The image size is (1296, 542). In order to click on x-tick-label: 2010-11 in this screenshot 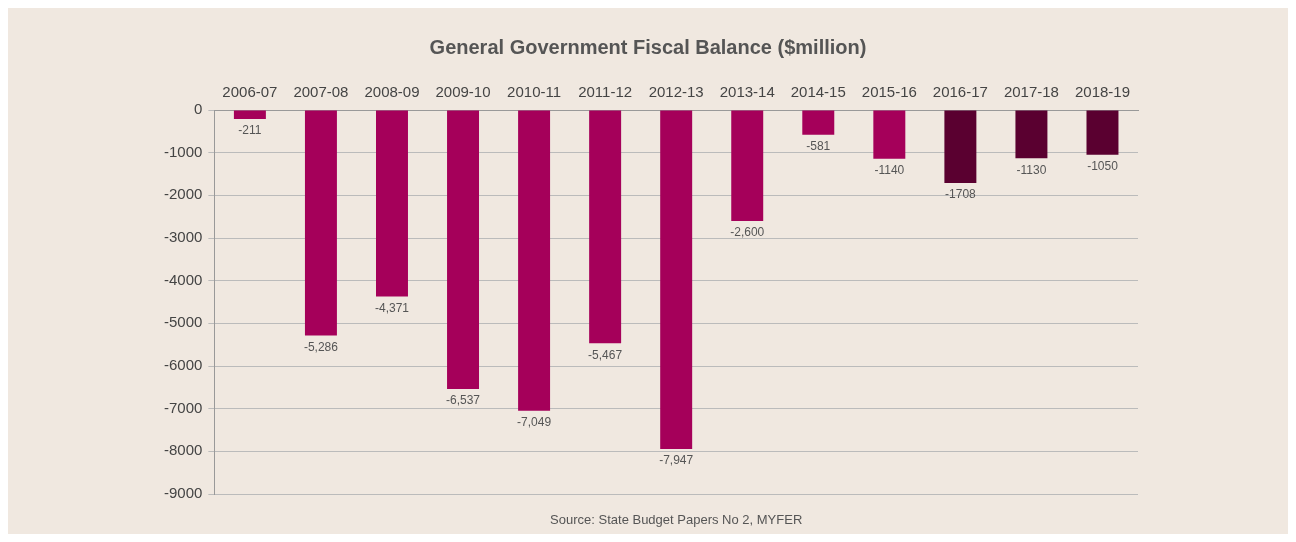, I will do `click(534, 92)`.